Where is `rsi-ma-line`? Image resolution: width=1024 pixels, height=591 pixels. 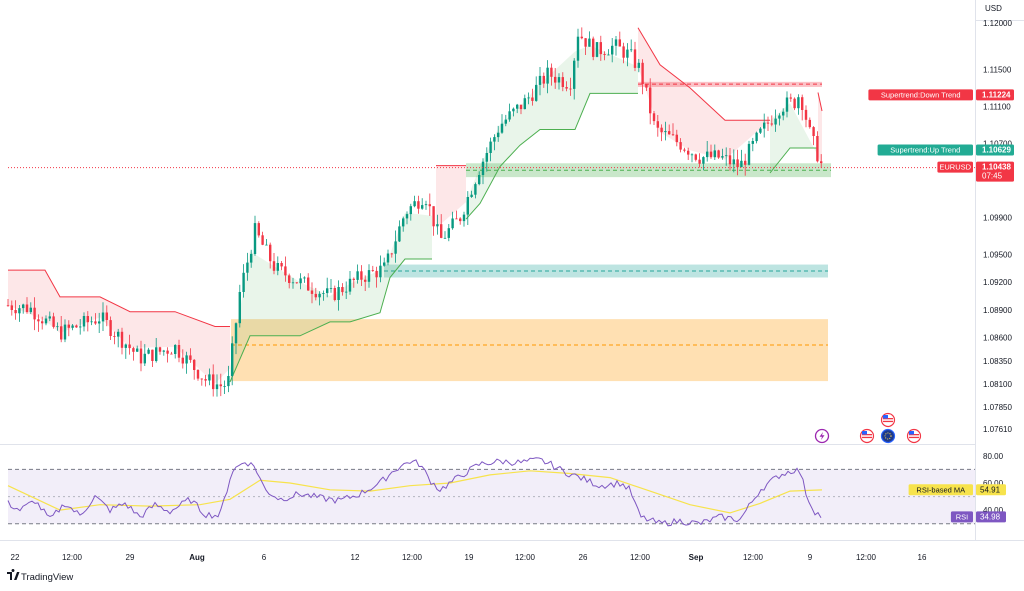
rsi-ma-line is located at coordinates (415, 492).